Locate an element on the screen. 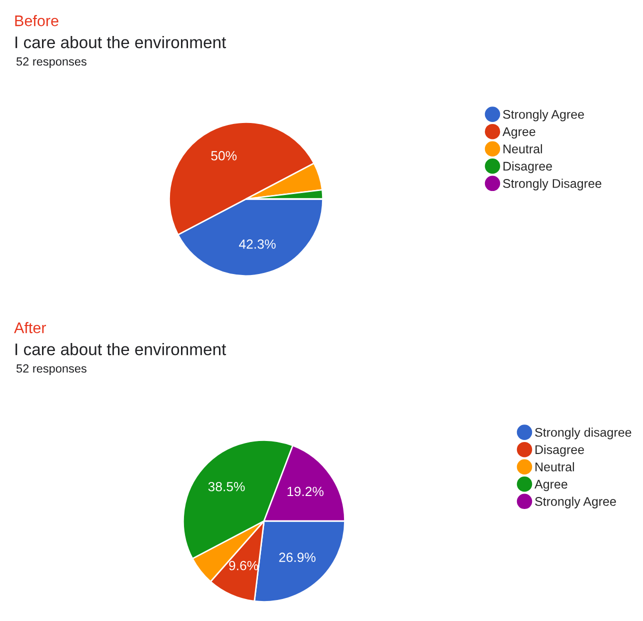  text: After is located at coordinates (30, 328).